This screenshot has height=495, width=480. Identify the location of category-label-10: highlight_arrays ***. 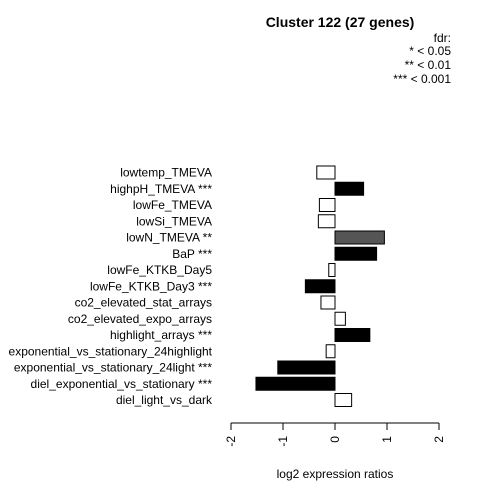
(161, 335).